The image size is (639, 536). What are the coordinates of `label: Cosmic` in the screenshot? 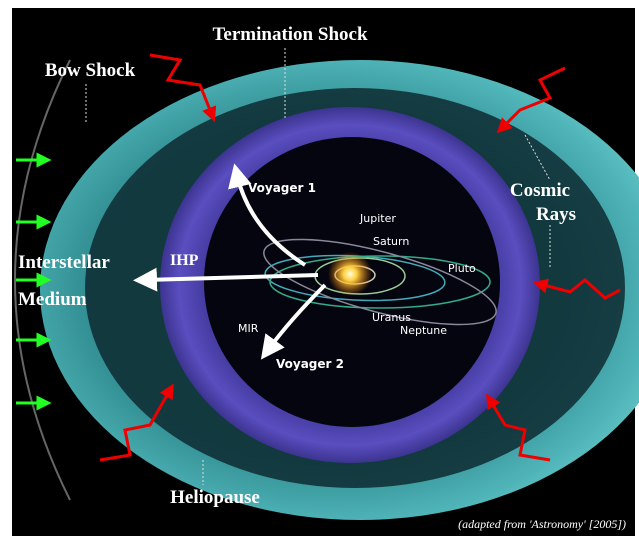 It's located at (540, 190).